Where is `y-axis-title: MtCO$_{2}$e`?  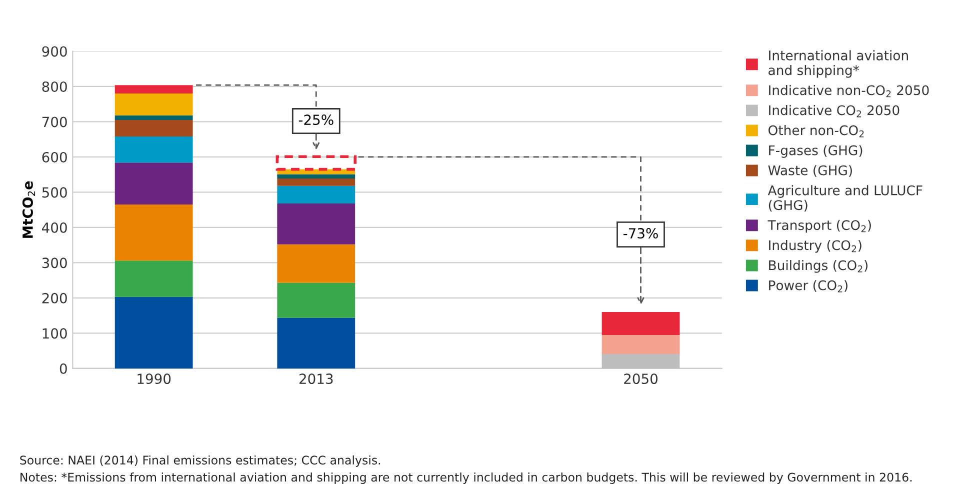 y-axis-title: MtCO$_{2}$e is located at coordinates (29, 209).